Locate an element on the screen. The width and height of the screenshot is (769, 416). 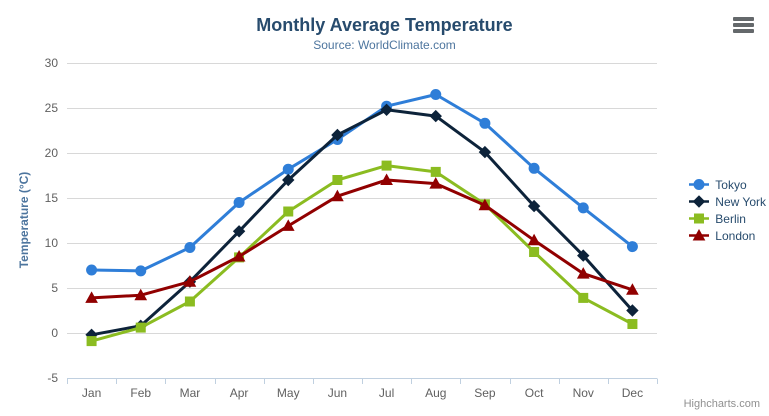
marker-new-york-dec is located at coordinates (632, 310).